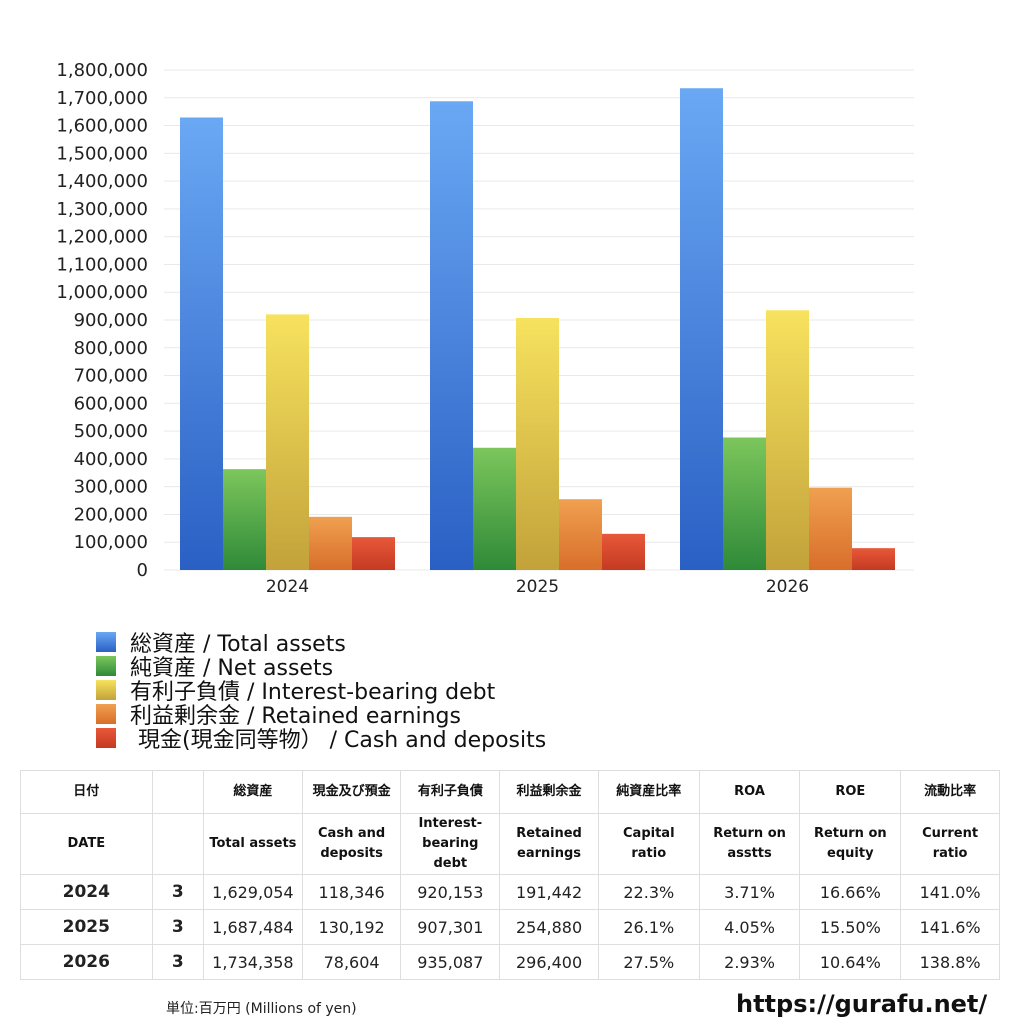 The width and height of the screenshot is (1024, 1024). Describe the element at coordinates (749, 892) in the screenshot. I see `cell-roa: 3.71%` at that location.